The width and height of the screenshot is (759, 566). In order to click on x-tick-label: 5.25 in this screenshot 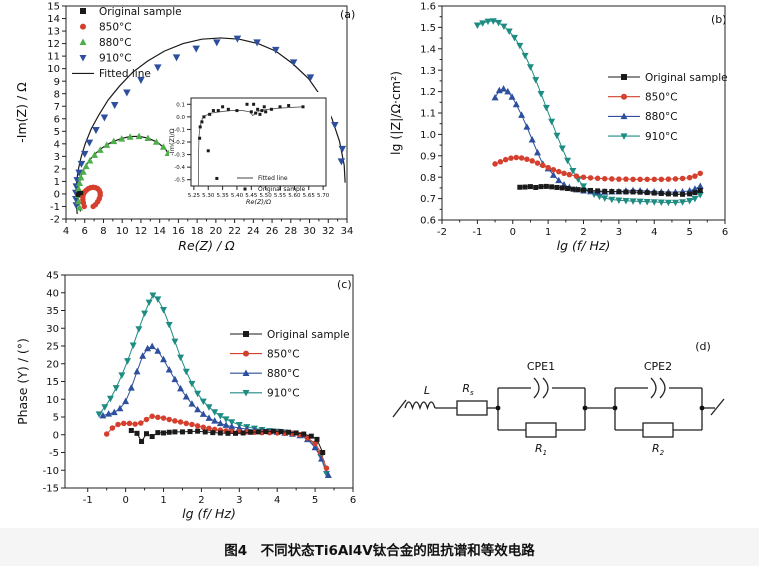, I will do `click(194, 196)`.